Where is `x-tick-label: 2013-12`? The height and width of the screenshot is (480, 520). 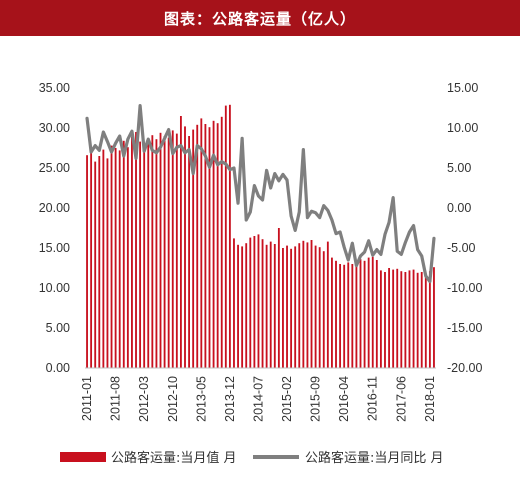 x-tick-label: 2013-12 is located at coordinates (230, 399).